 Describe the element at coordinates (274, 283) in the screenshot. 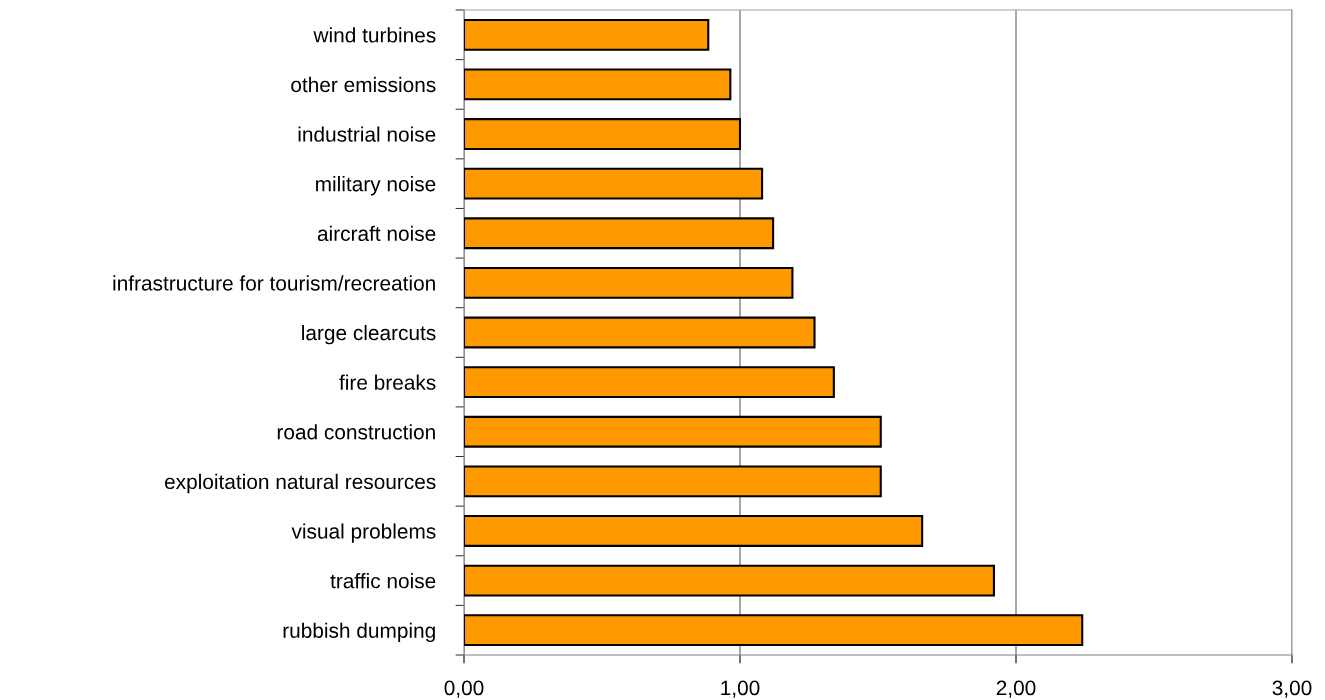

I see `y-tick-label: infrastructure for tourism/recreation` at that location.